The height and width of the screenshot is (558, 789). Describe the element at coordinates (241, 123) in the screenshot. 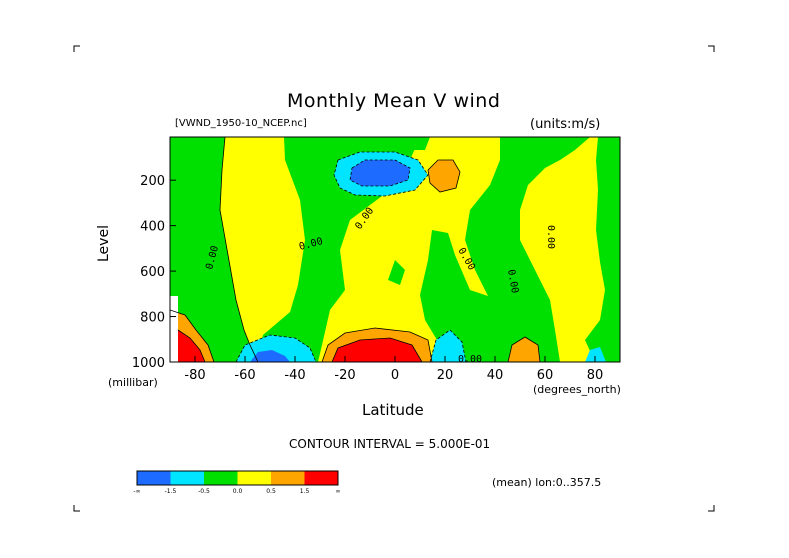

I see `dataset-label: [VWND_1950-10_NCEP.nc]` at that location.